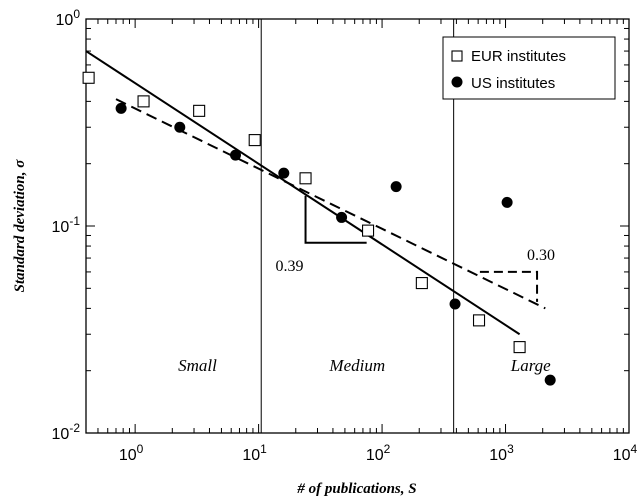 This screenshot has width=644, height=500. I want to click on x-tick-label: 10², so click(378, 453).